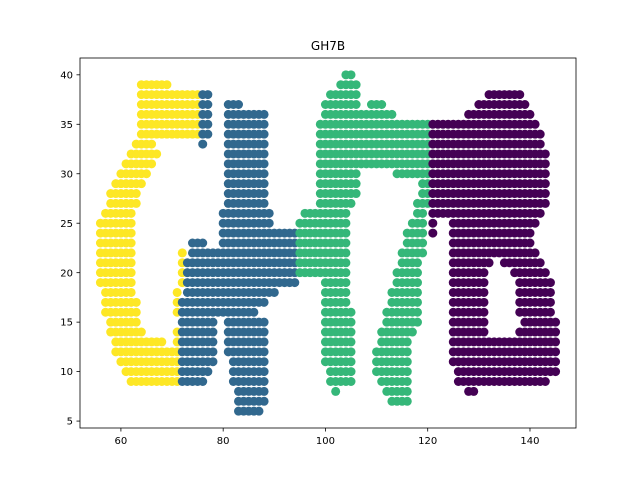 The image size is (640, 480). I want to click on y-tick-label: 30, so click(66, 174).